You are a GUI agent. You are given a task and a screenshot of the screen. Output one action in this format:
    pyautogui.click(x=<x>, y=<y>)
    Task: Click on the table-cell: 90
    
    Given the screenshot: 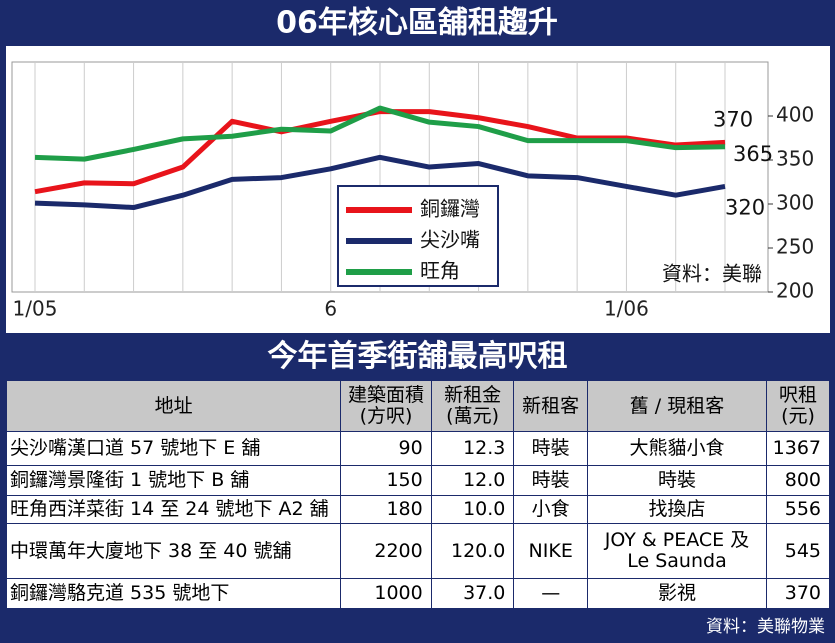 What is the action you would take?
    pyautogui.click(x=386, y=448)
    